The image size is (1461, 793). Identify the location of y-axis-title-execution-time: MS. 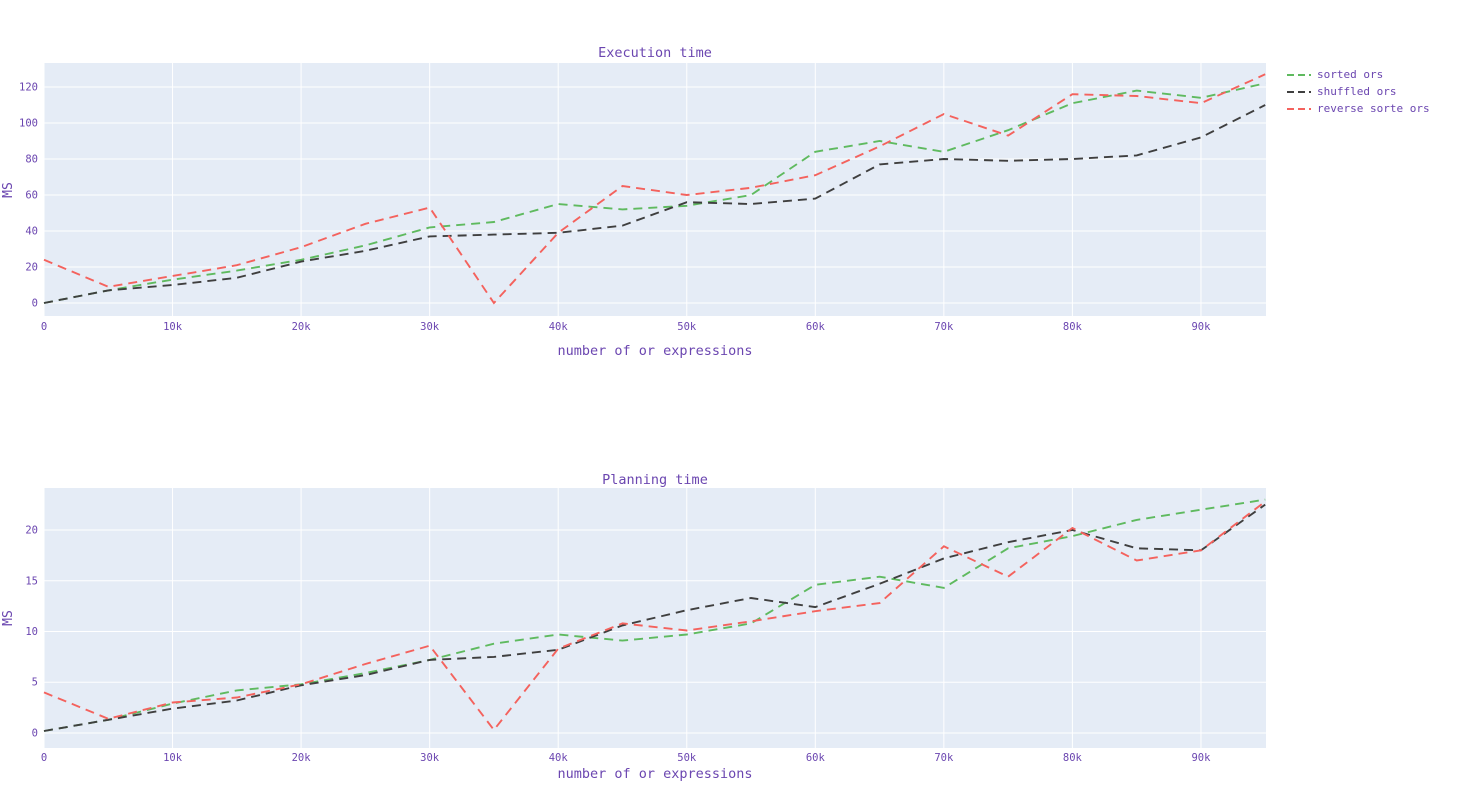
(8, 190).